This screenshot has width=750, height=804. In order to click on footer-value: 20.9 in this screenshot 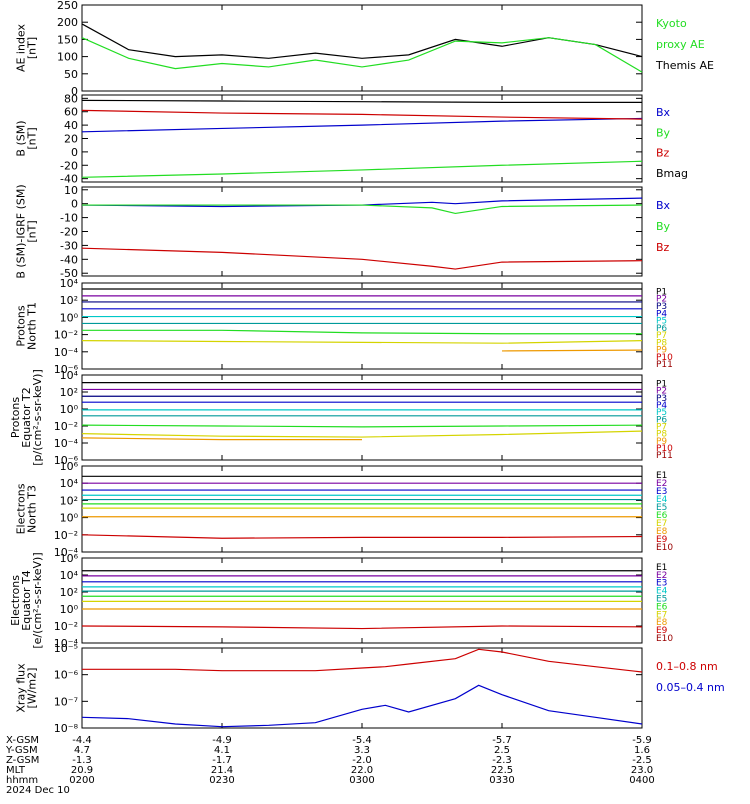, I will do `click(82, 770)`.